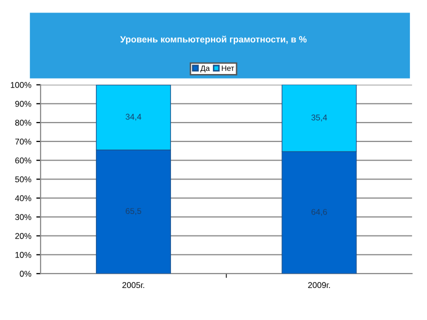 Image resolution: width=427 pixels, height=320 pixels. I want to click on y-tick-label: 90%, so click(23, 103).